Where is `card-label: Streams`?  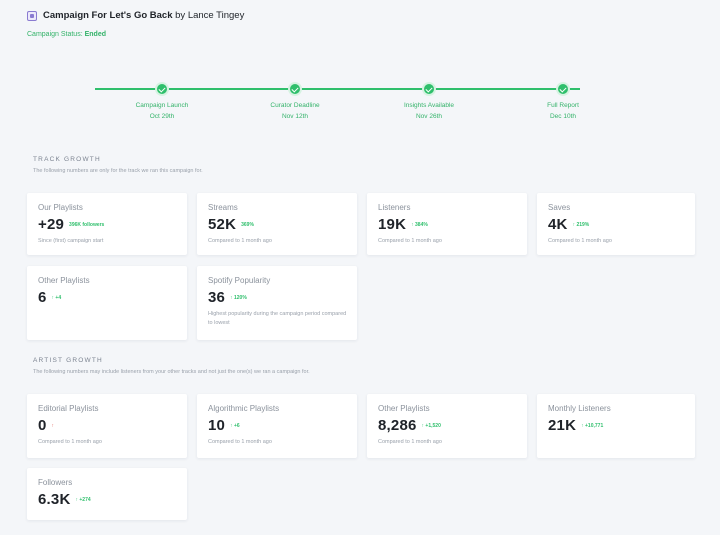 card-label: Streams is located at coordinates (223, 207).